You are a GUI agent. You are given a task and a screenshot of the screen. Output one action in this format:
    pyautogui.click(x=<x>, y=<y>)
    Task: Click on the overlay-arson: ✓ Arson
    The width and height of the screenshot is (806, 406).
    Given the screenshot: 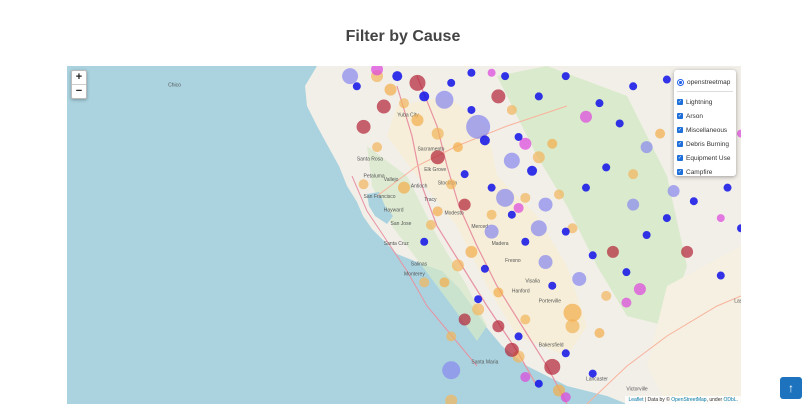 What is the action you would take?
    pyautogui.click(x=705, y=116)
    